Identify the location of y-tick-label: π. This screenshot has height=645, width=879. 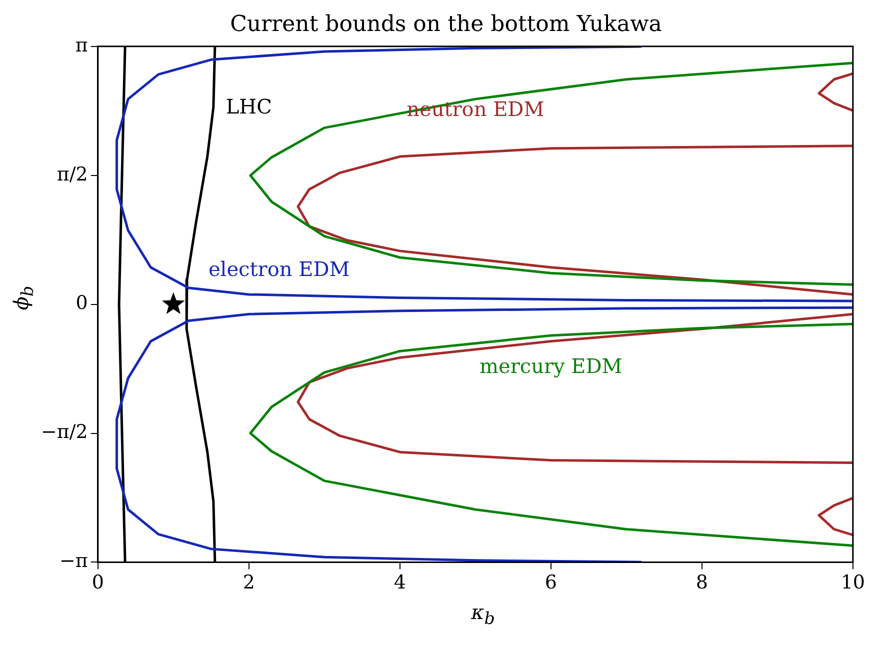
(81, 45).